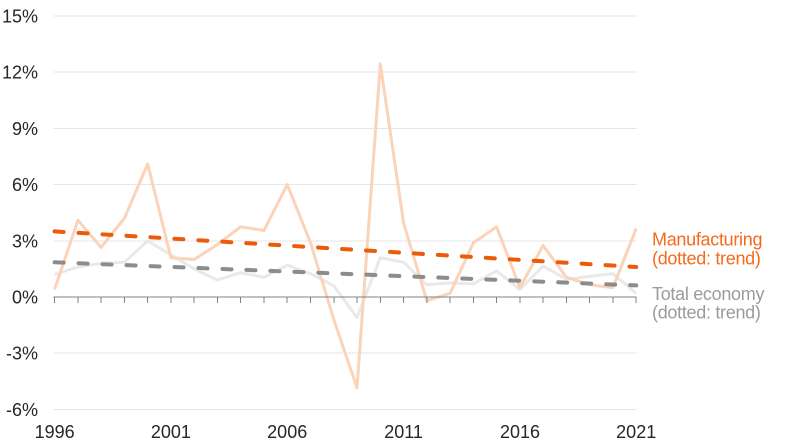 The image size is (800, 447). Describe the element at coordinates (25, 129) in the screenshot. I see `svg-text: 9%` at that location.